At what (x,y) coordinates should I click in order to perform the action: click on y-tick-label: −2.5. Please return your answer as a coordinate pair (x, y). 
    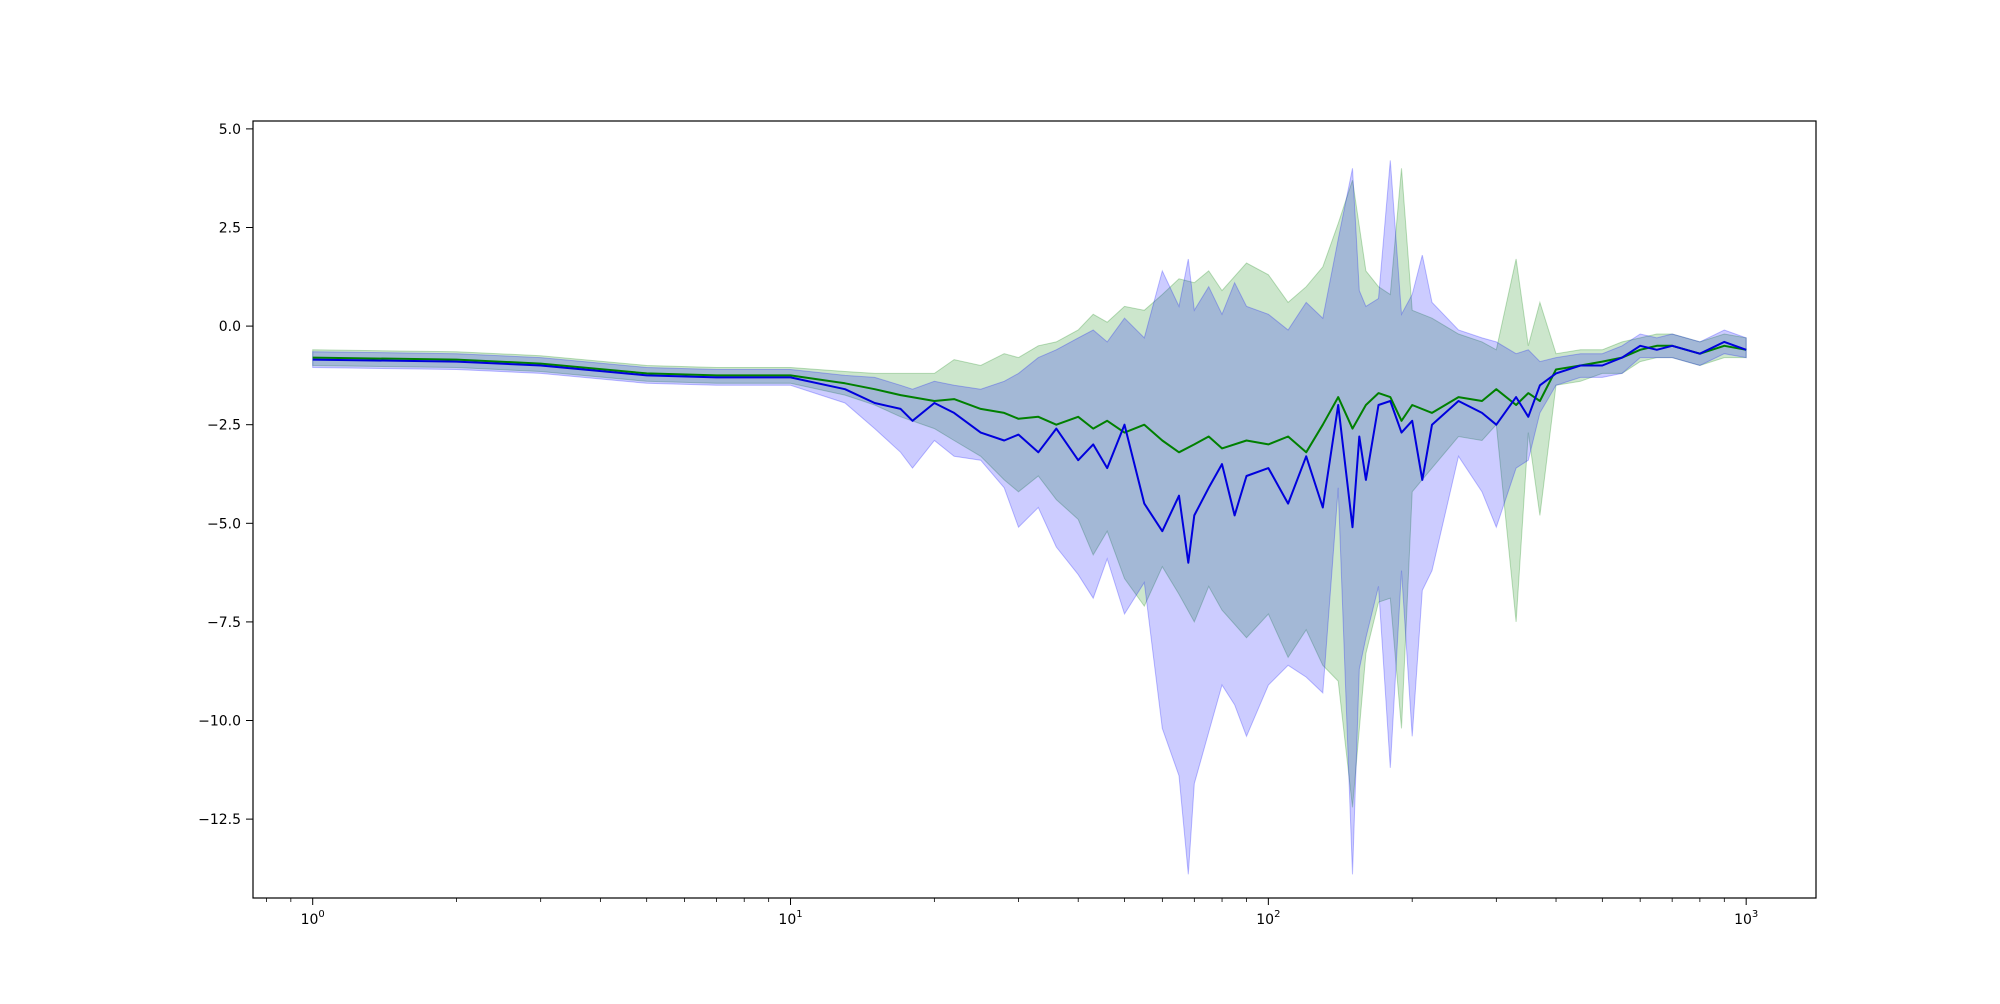
    Looking at the image, I should click on (224, 426).